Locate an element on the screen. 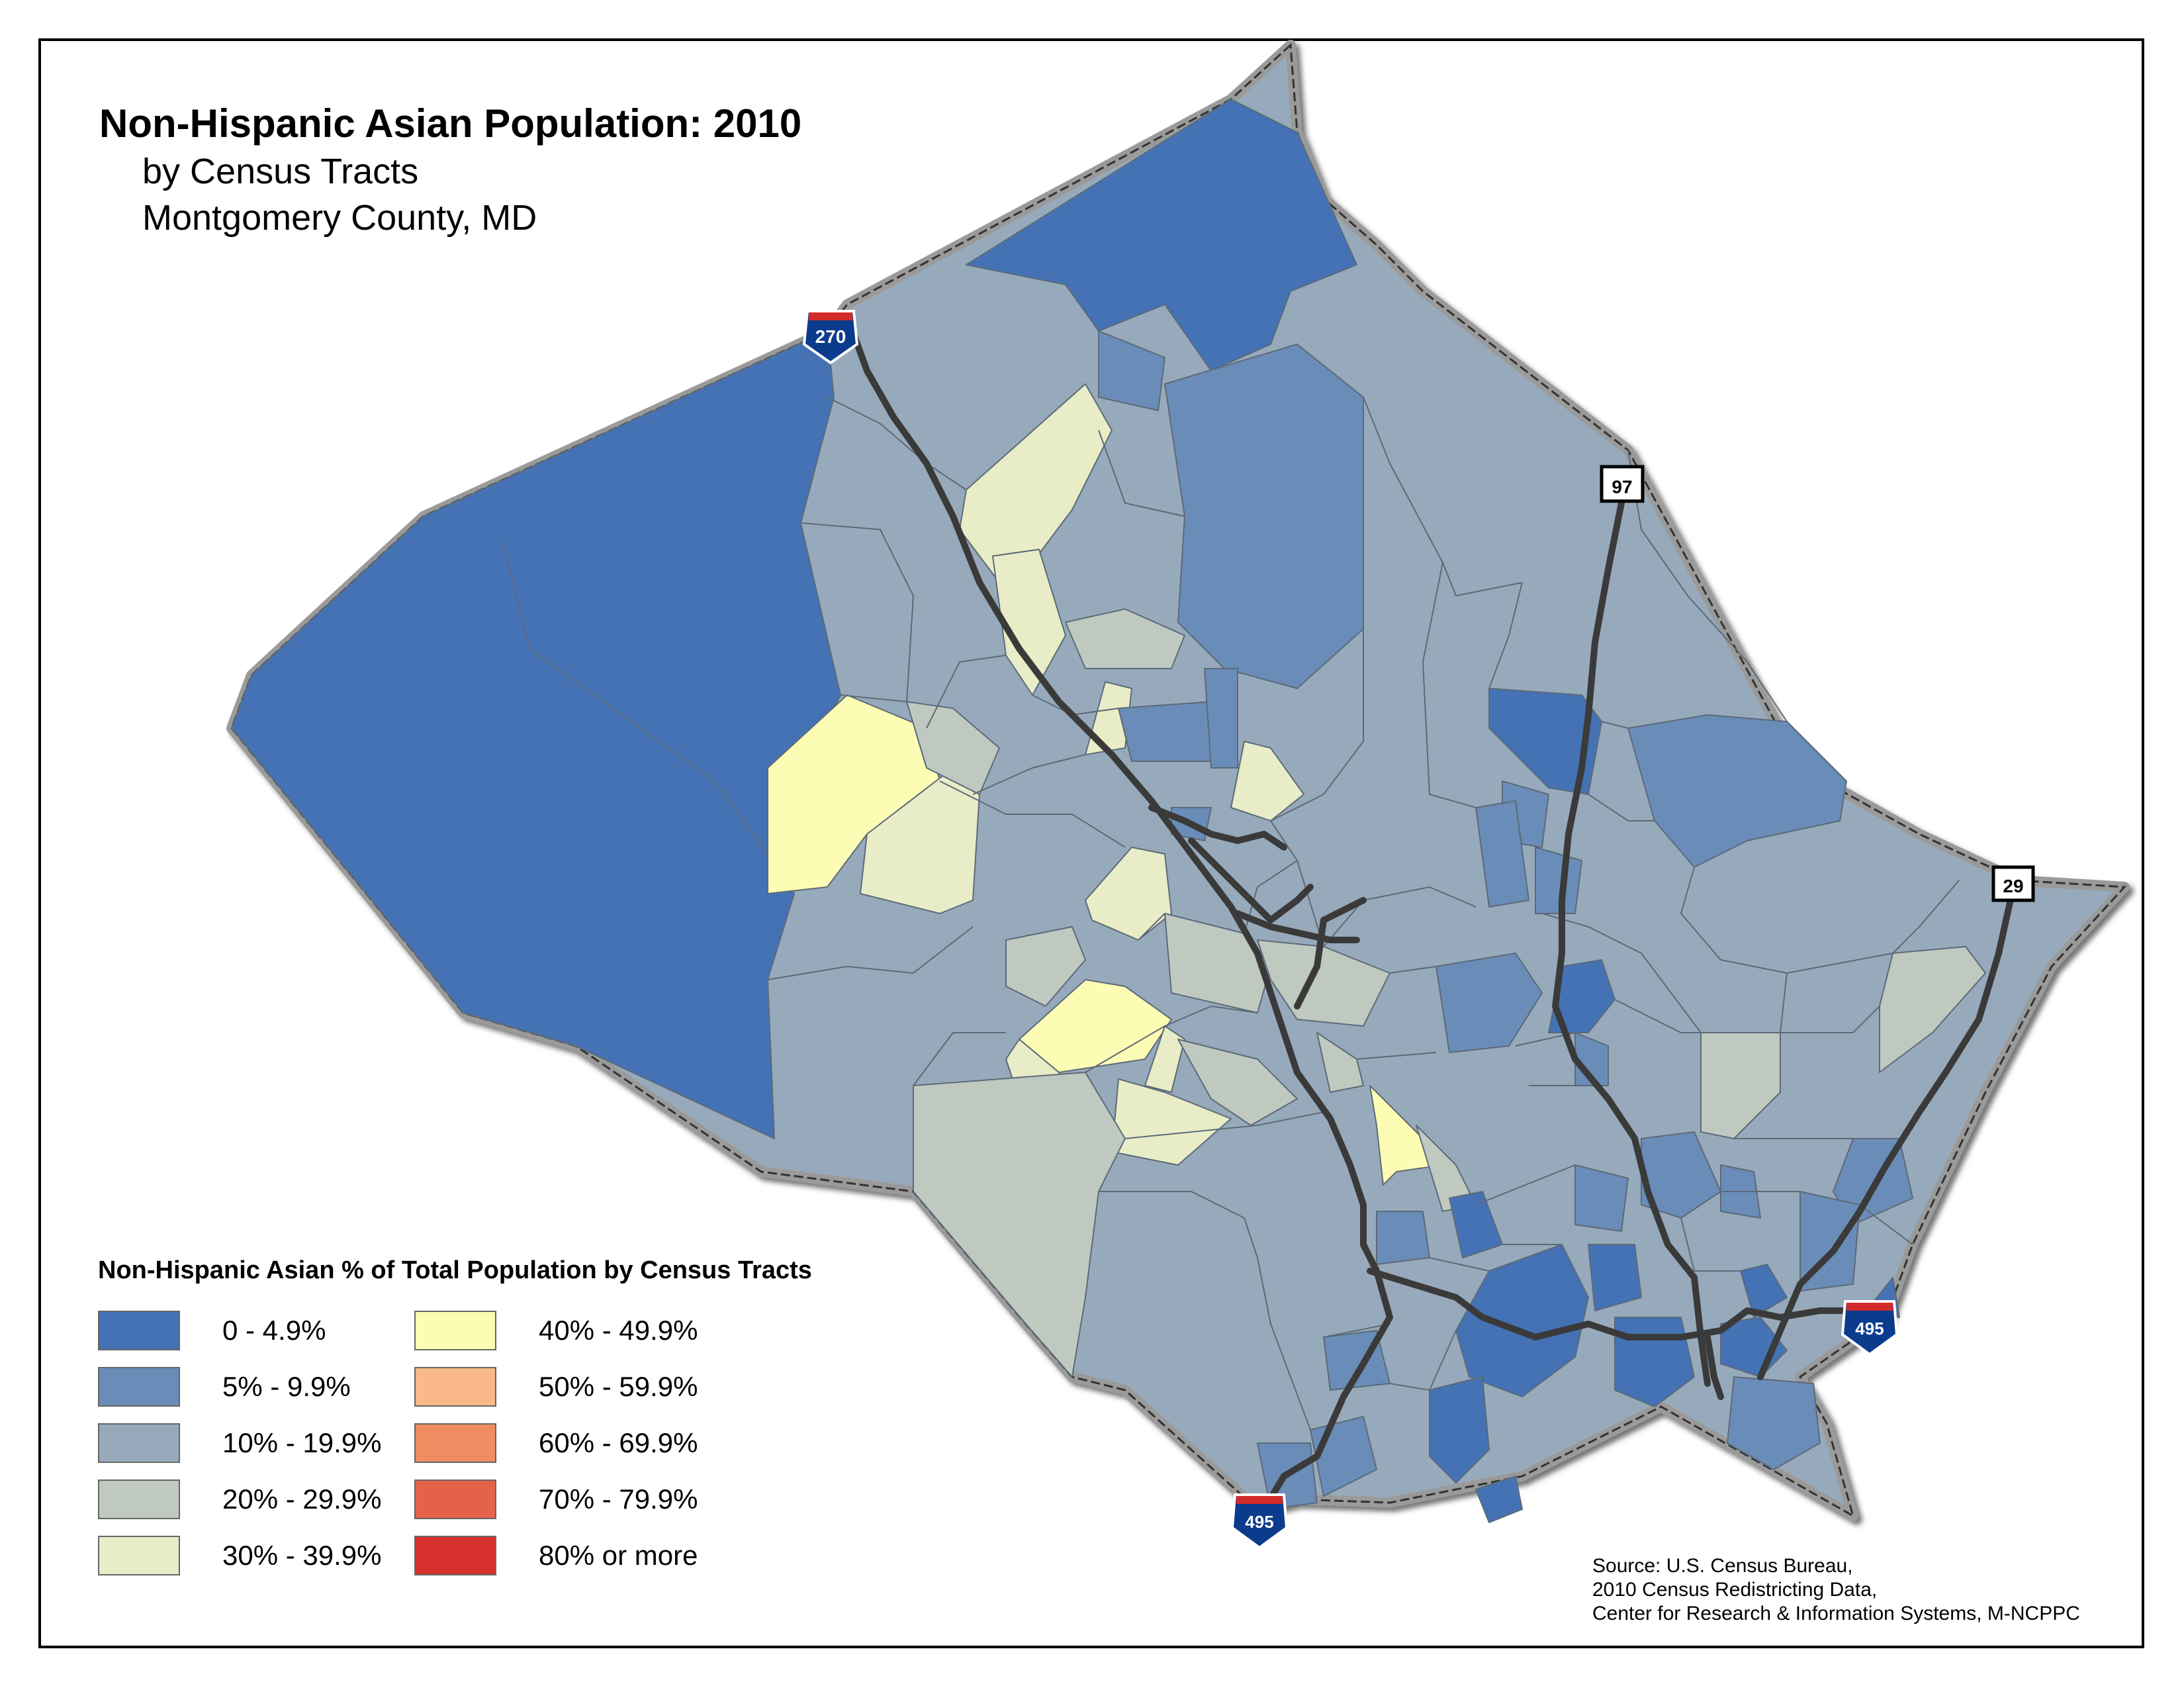  map-subtitle-county: Montgomery County, MD is located at coordinates (339, 218).